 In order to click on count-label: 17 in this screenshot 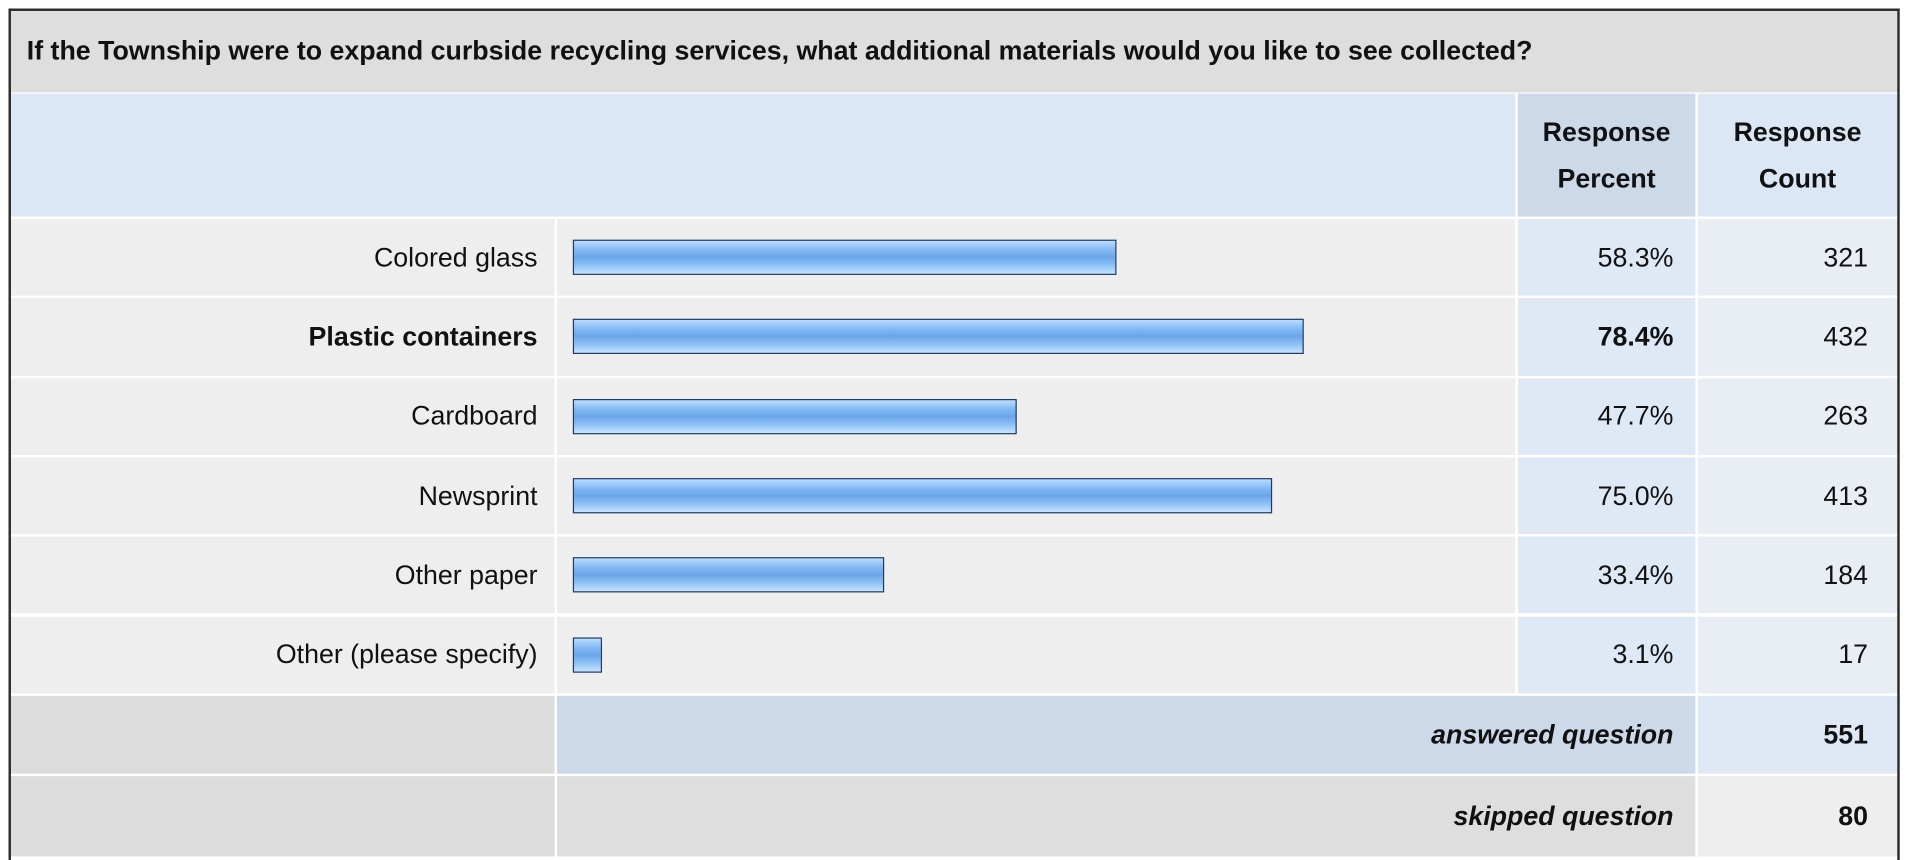, I will do `click(1853, 654)`.